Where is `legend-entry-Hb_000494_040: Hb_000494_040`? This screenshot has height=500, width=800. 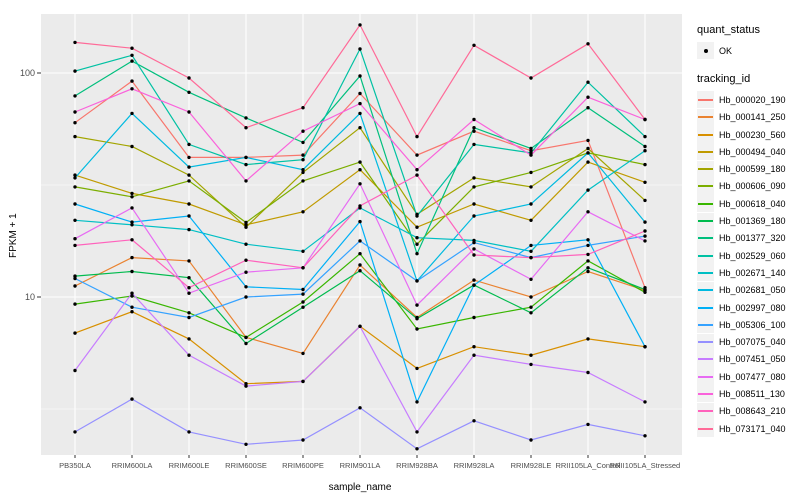 legend-entry-Hb_000494_040: Hb_000494_040 is located at coordinates (747, 152).